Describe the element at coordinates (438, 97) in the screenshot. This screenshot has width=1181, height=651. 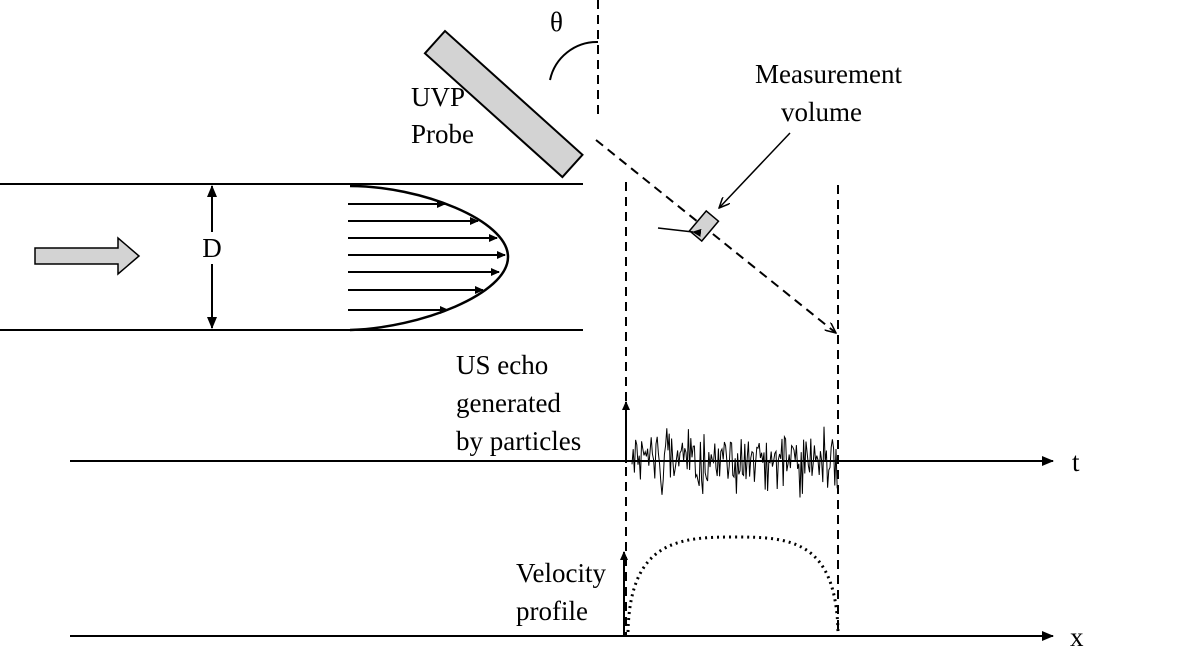
I see `probe-label-line1: UVP` at that location.